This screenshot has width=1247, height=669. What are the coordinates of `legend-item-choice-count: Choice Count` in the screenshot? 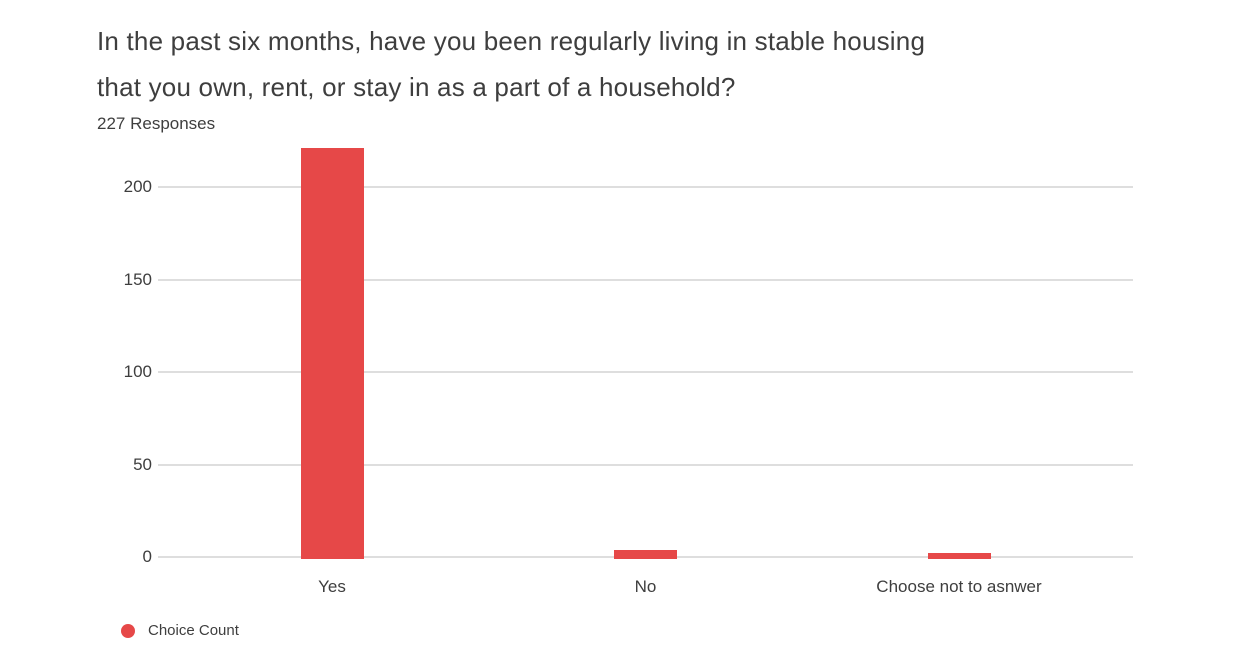 It's located at (180, 631).